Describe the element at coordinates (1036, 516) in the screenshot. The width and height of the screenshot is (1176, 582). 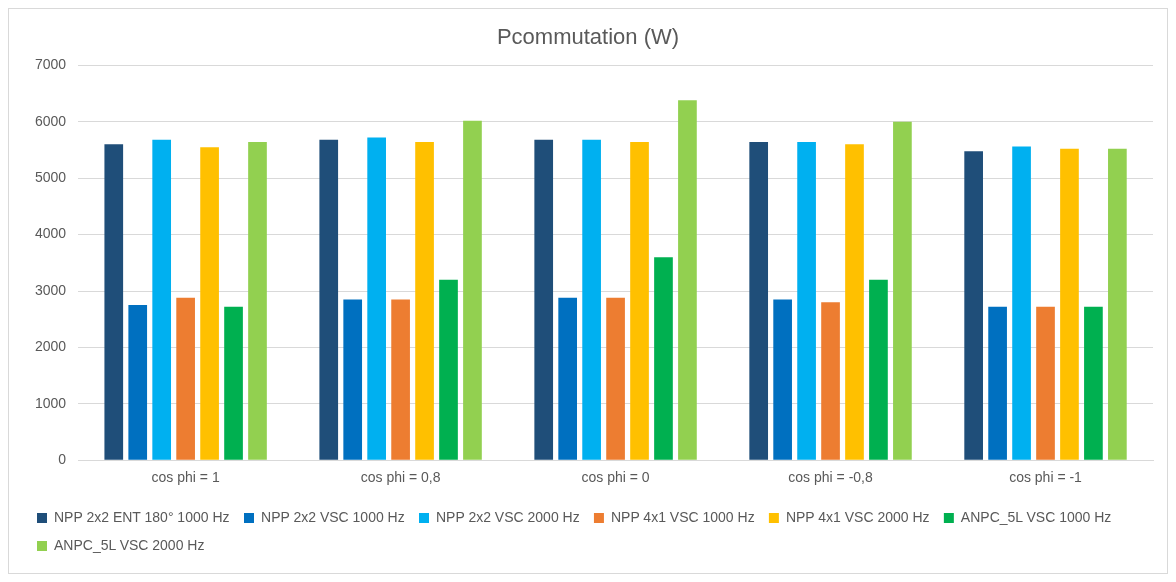
I see `legend-label: ANPC_5L VSC 1000 Hz` at that location.